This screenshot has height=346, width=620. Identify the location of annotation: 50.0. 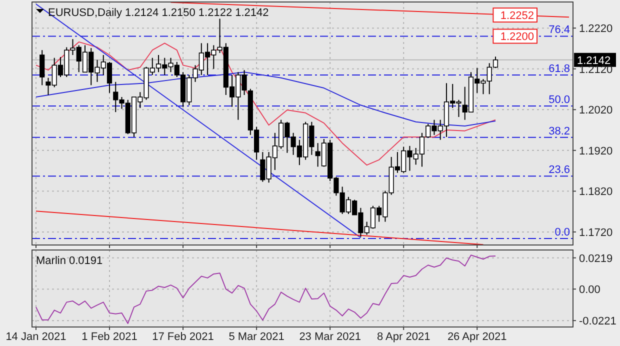
(559, 100).